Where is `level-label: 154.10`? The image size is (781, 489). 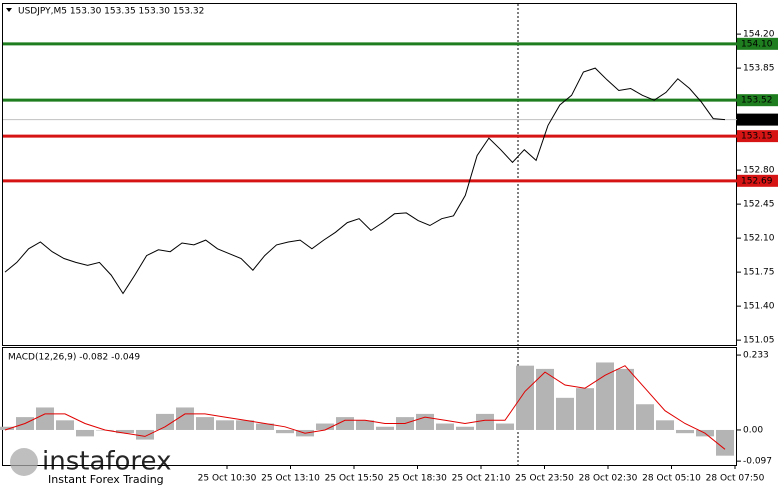 level-label: 154.10 is located at coordinates (757, 44).